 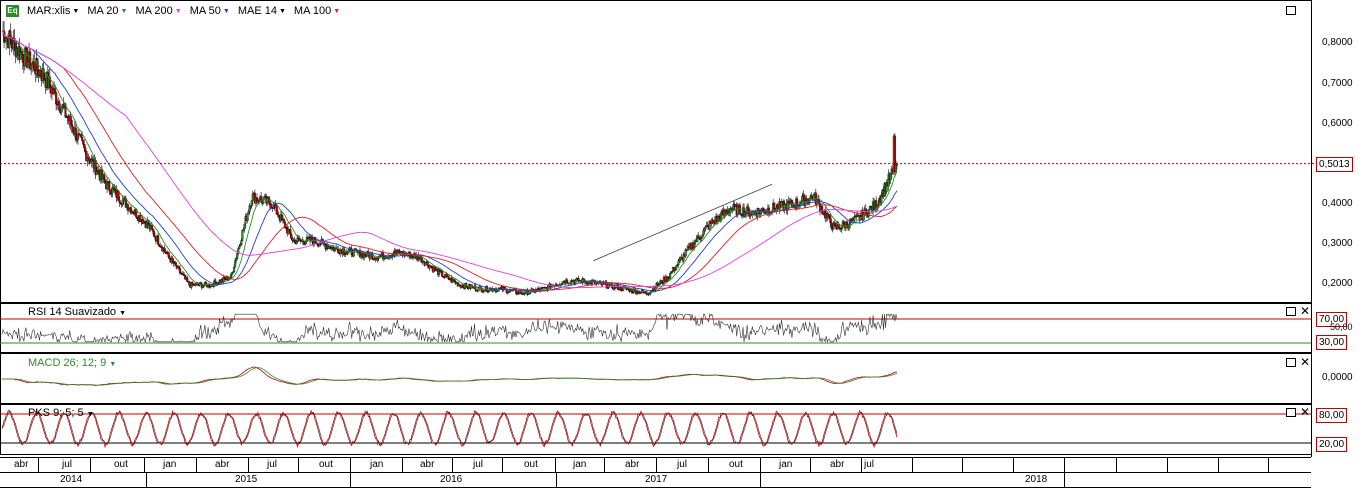 What do you see at coordinates (262, 11) in the screenshot?
I see `legend-indicator: MAE 14 ▼` at bounding box center [262, 11].